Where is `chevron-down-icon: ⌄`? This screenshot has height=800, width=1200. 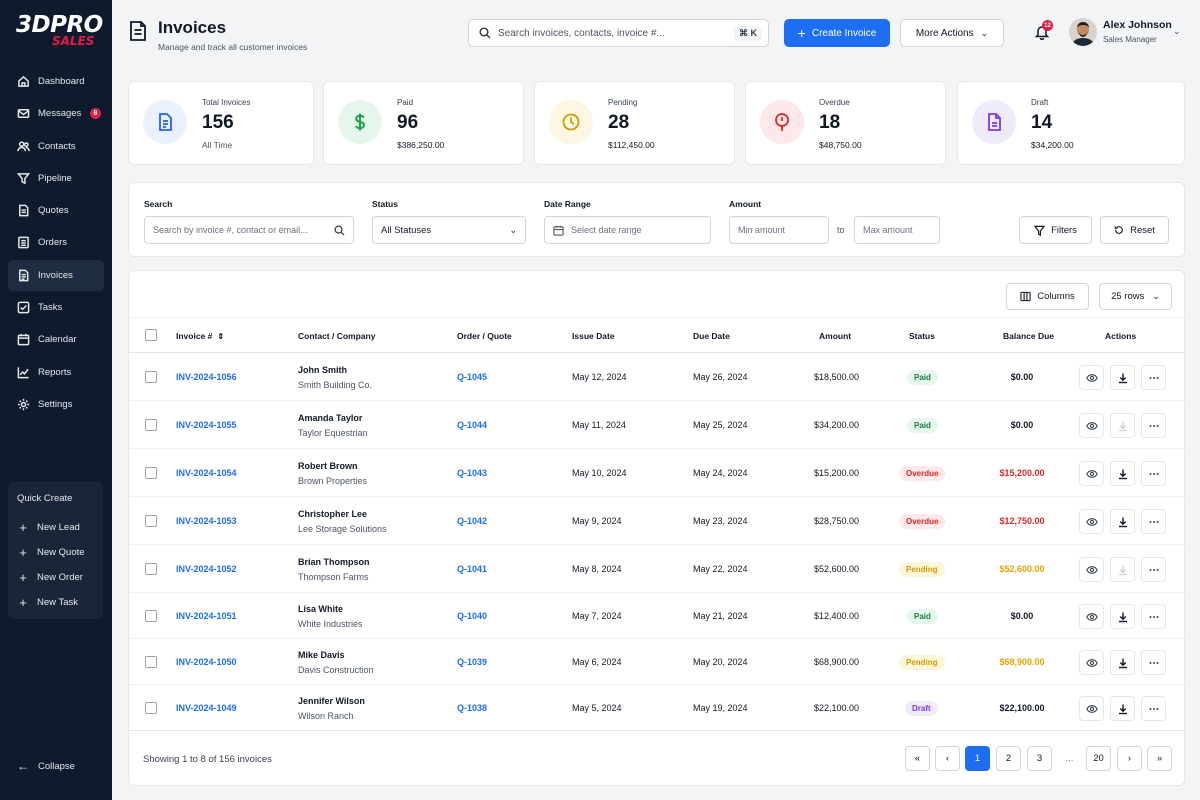 chevron-down-icon: ⌄ is located at coordinates (1177, 31).